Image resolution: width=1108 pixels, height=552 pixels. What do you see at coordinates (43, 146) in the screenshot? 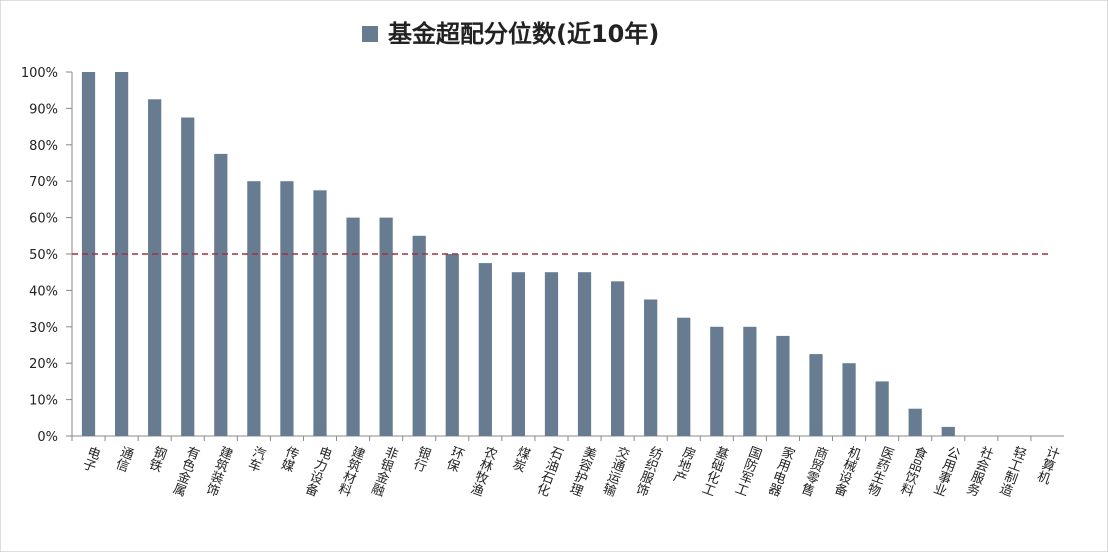
I see `y-tick-label: 80%` at bounding box center [43, 146].